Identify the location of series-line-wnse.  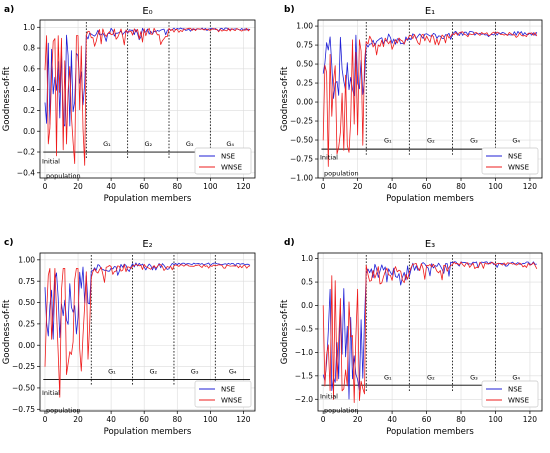
(147, 330).